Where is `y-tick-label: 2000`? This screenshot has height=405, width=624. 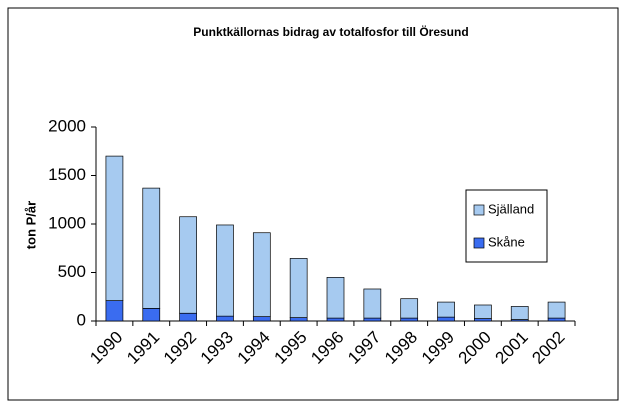 y-tick-label: 2000 is located at coordinates (67, 125).